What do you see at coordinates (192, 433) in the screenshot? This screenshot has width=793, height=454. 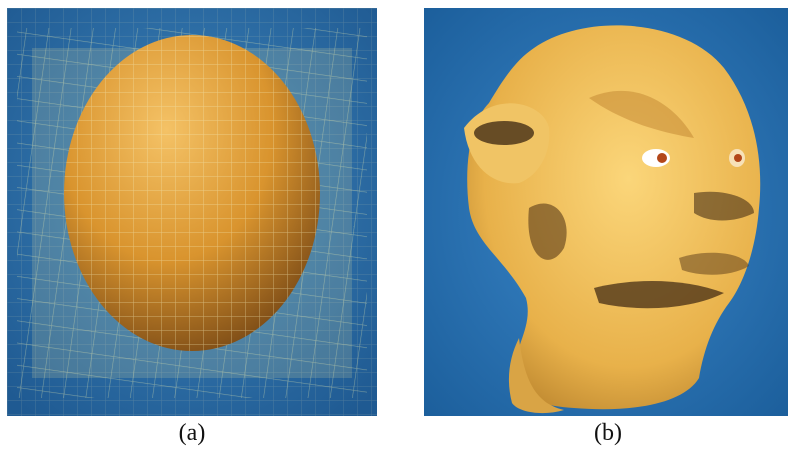 I see `caption-a: (a)` at bounding box center [192, 433].